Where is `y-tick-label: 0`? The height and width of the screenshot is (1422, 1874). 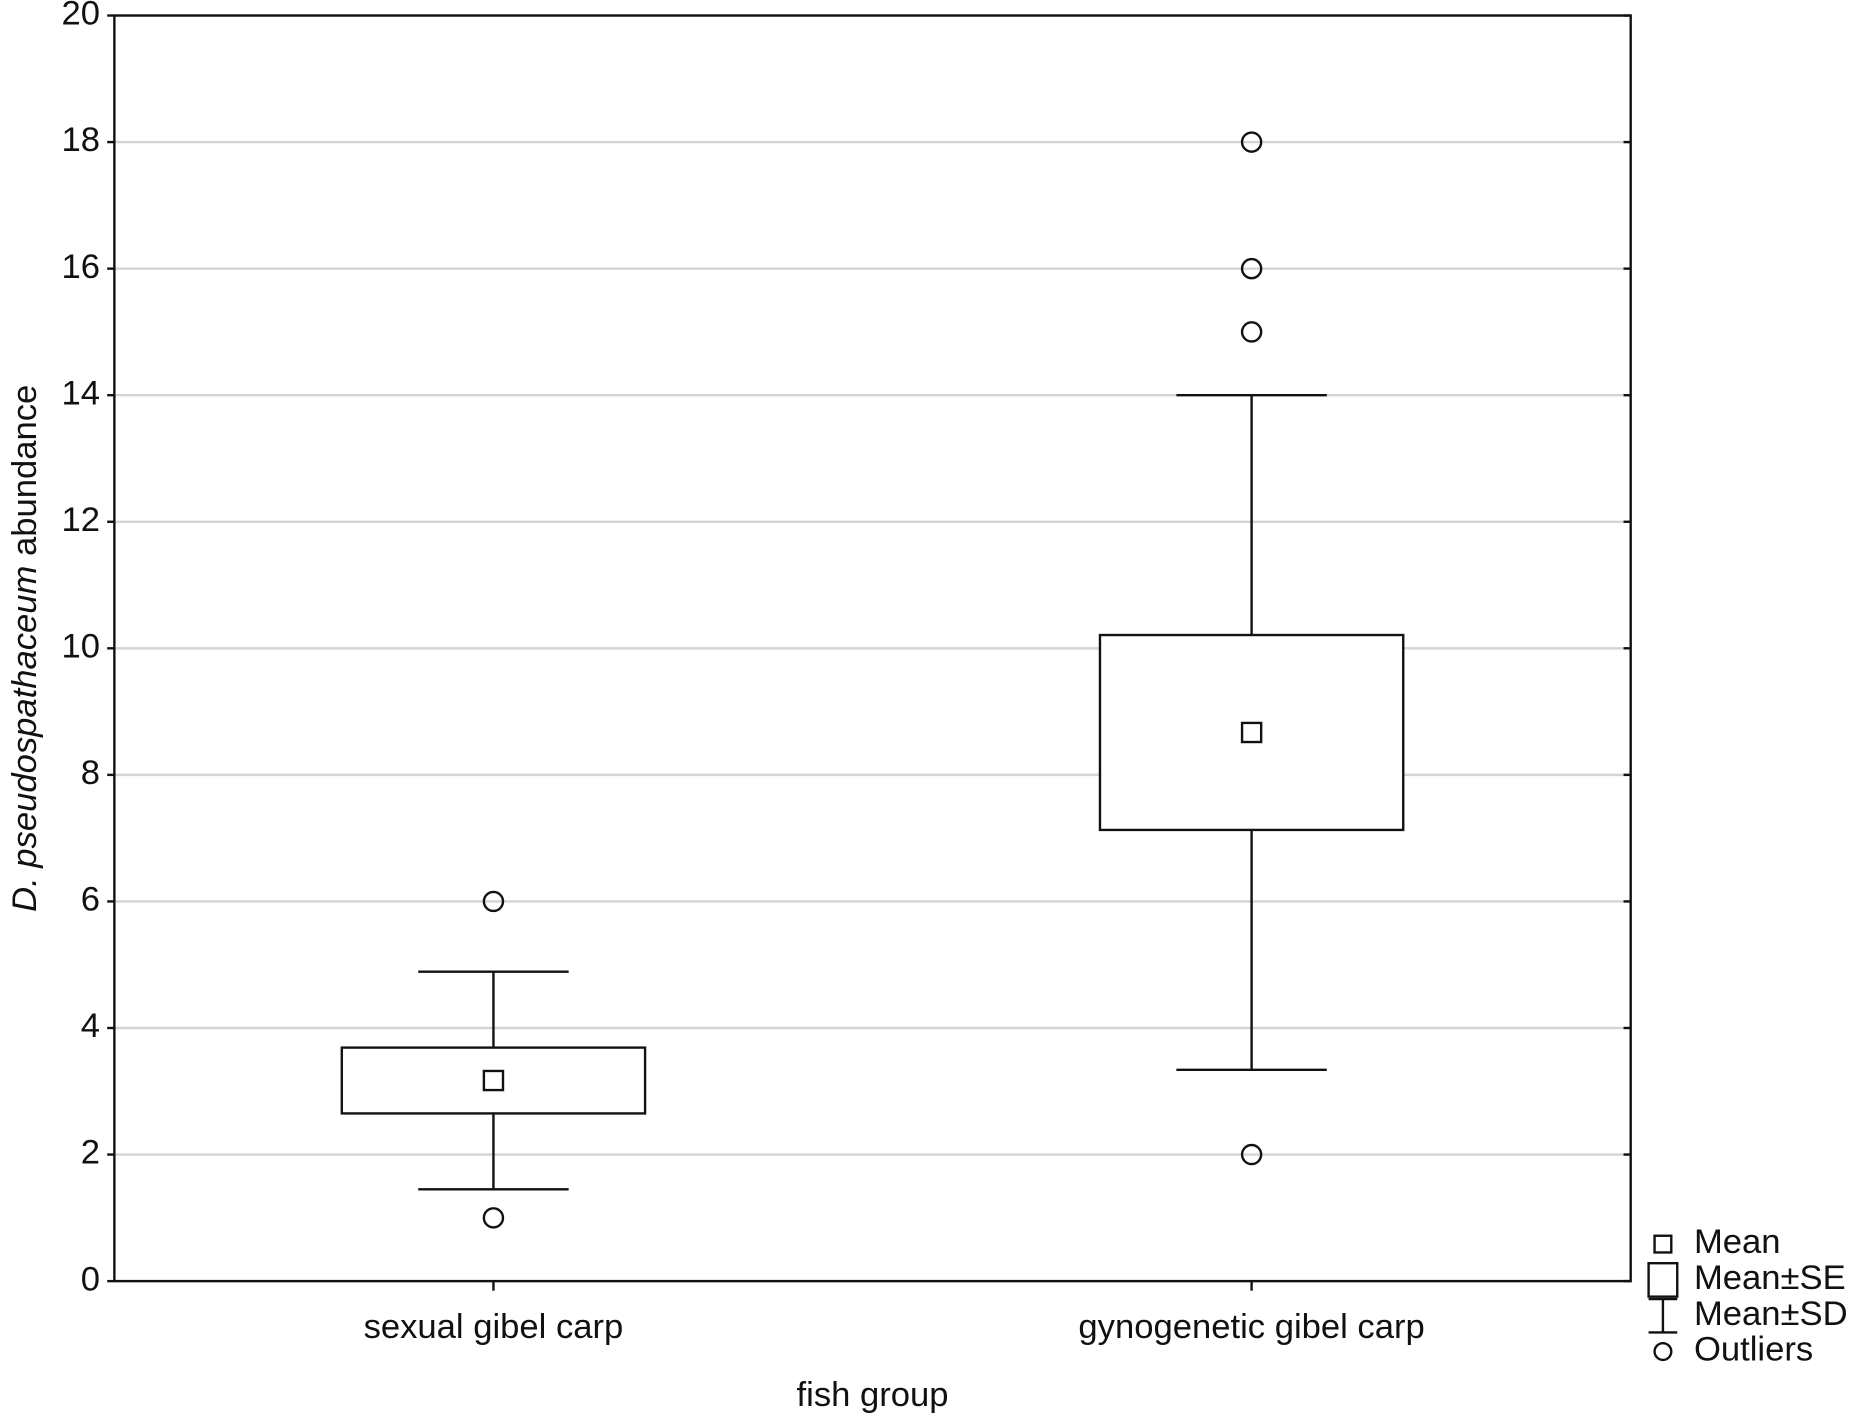 y-tick-label: 0 is located at coordinates (90, 1279).